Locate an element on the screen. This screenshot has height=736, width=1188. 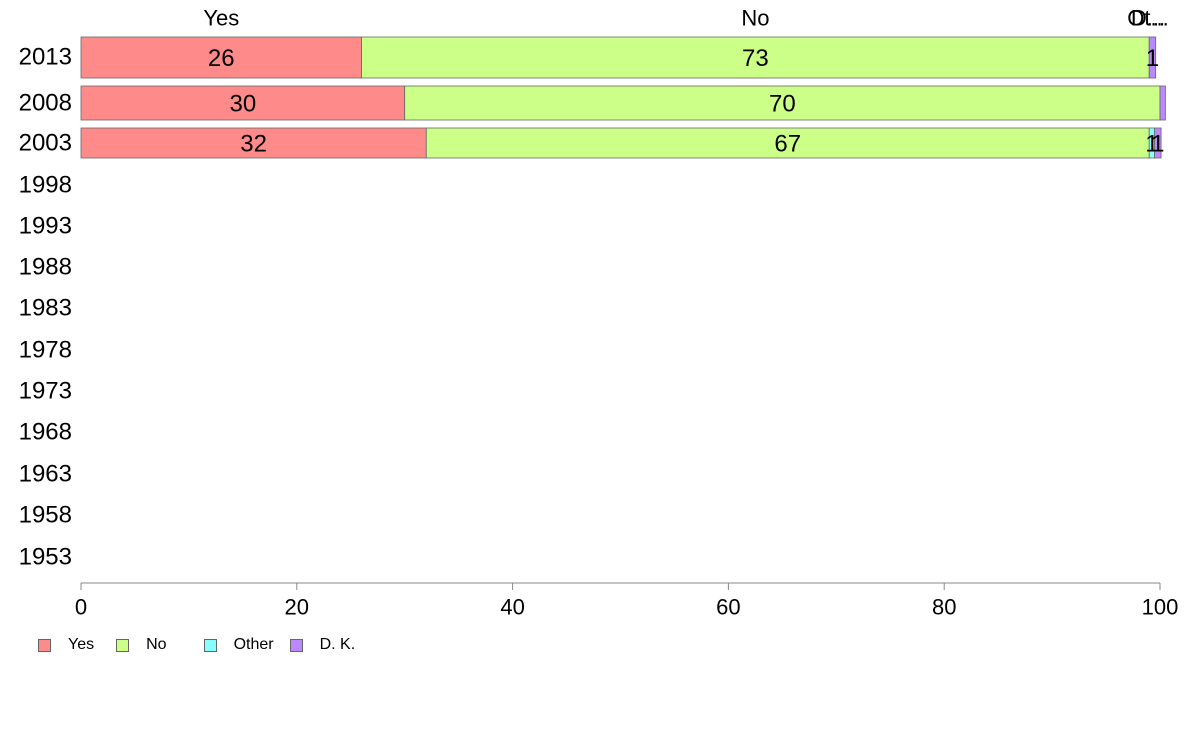
legend-label-no: No is located at coordinates (156, 644).